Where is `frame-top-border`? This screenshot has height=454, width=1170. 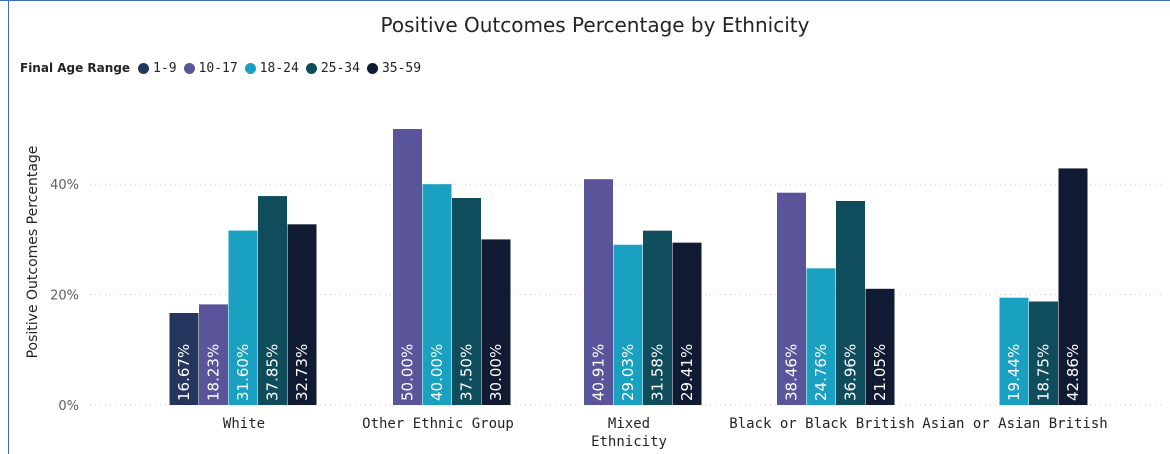
frame-top-border is located at coordinates (585, 0).